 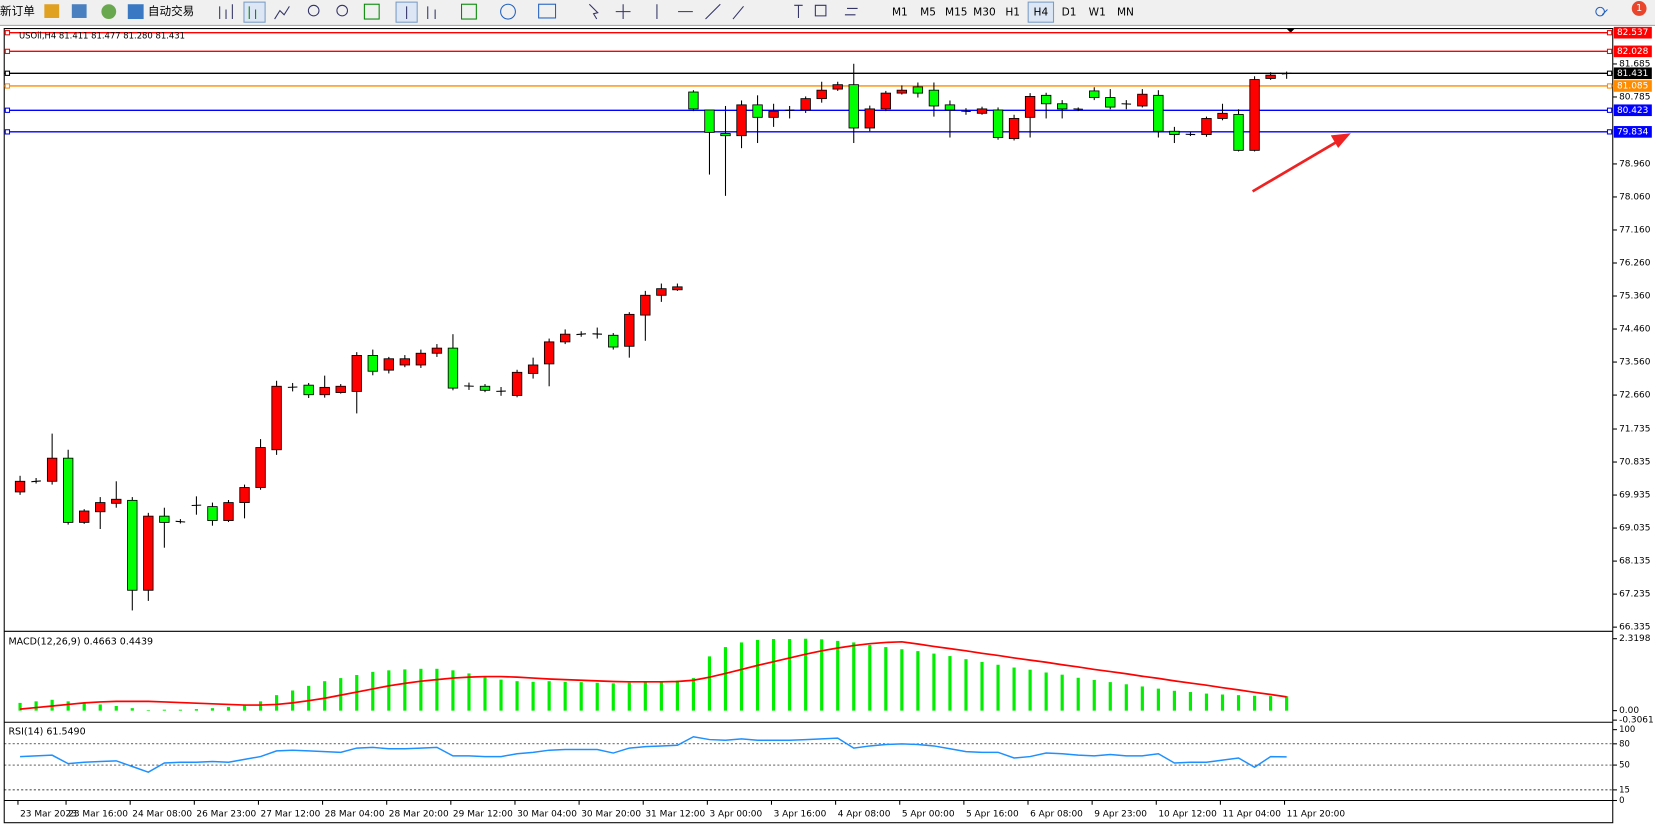 I want to click on notification-badge, so click(x=1639, y=8).